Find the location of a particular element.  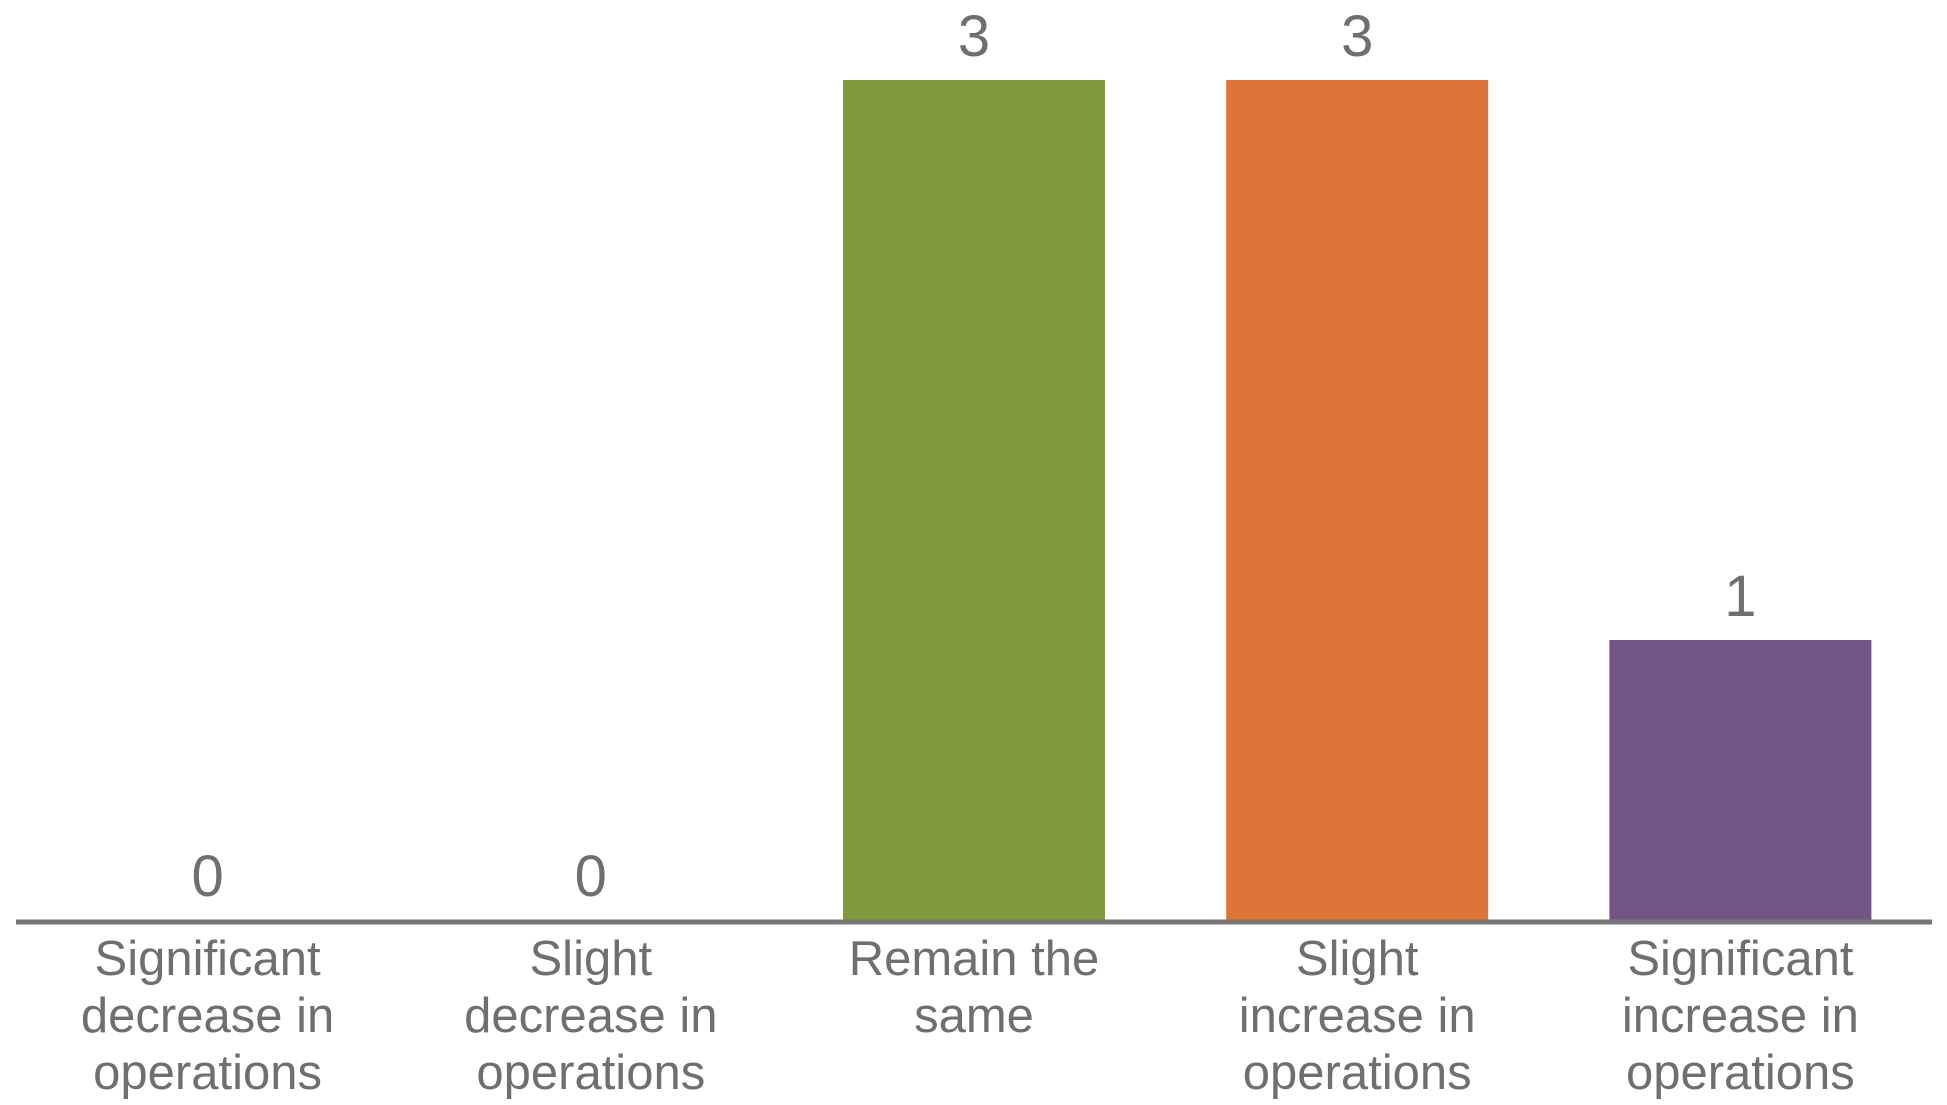

bar-slight-increase-in-operations is located at coordinates (1357, 500).